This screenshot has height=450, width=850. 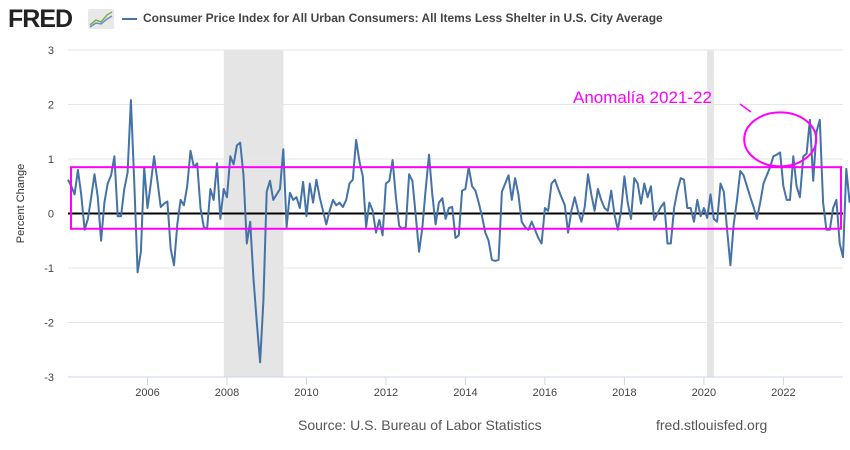 What do you see at coordinates (21, 204) in the screenshot?
I see `y-axis-label: Percent Change` at bounding box center [21, 204].